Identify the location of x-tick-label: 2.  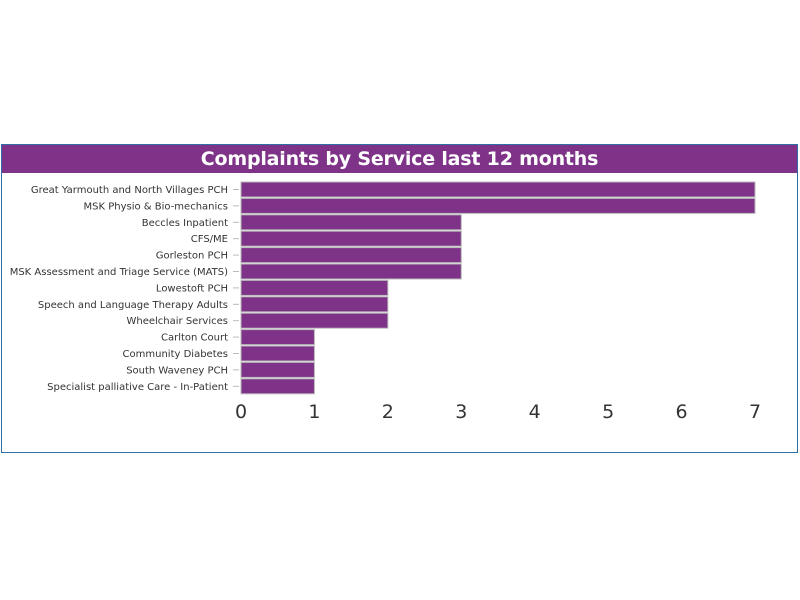
(388, 412).